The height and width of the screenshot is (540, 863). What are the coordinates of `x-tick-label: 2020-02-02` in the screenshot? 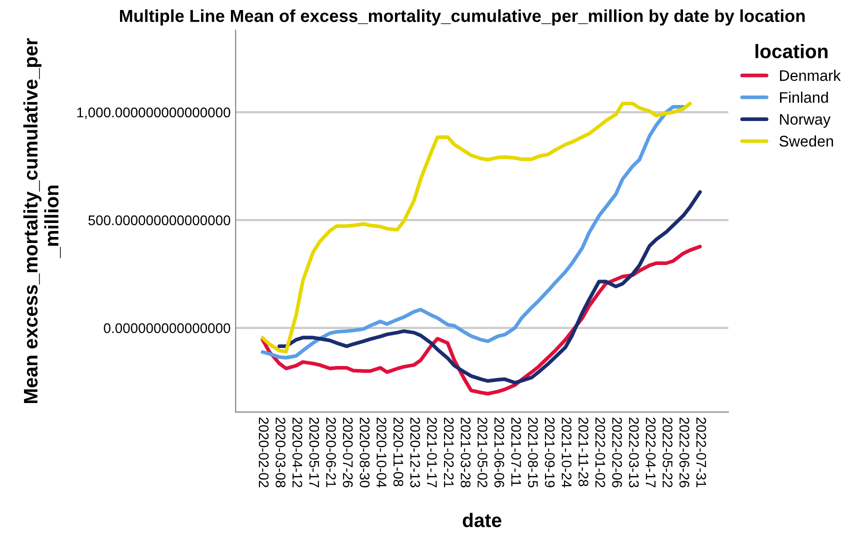 It's located at (263, 453).